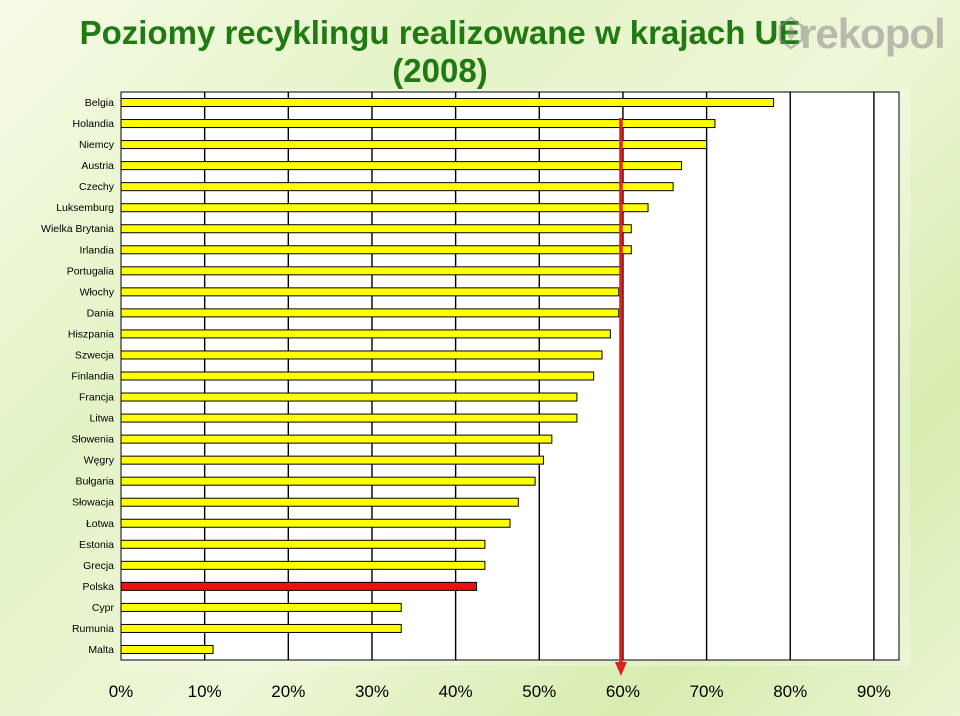 This screenshot has width=960, height=716. Describe the element at coordinates (96, 398) in the screenshot. I see `category-label: Francja` at that location.